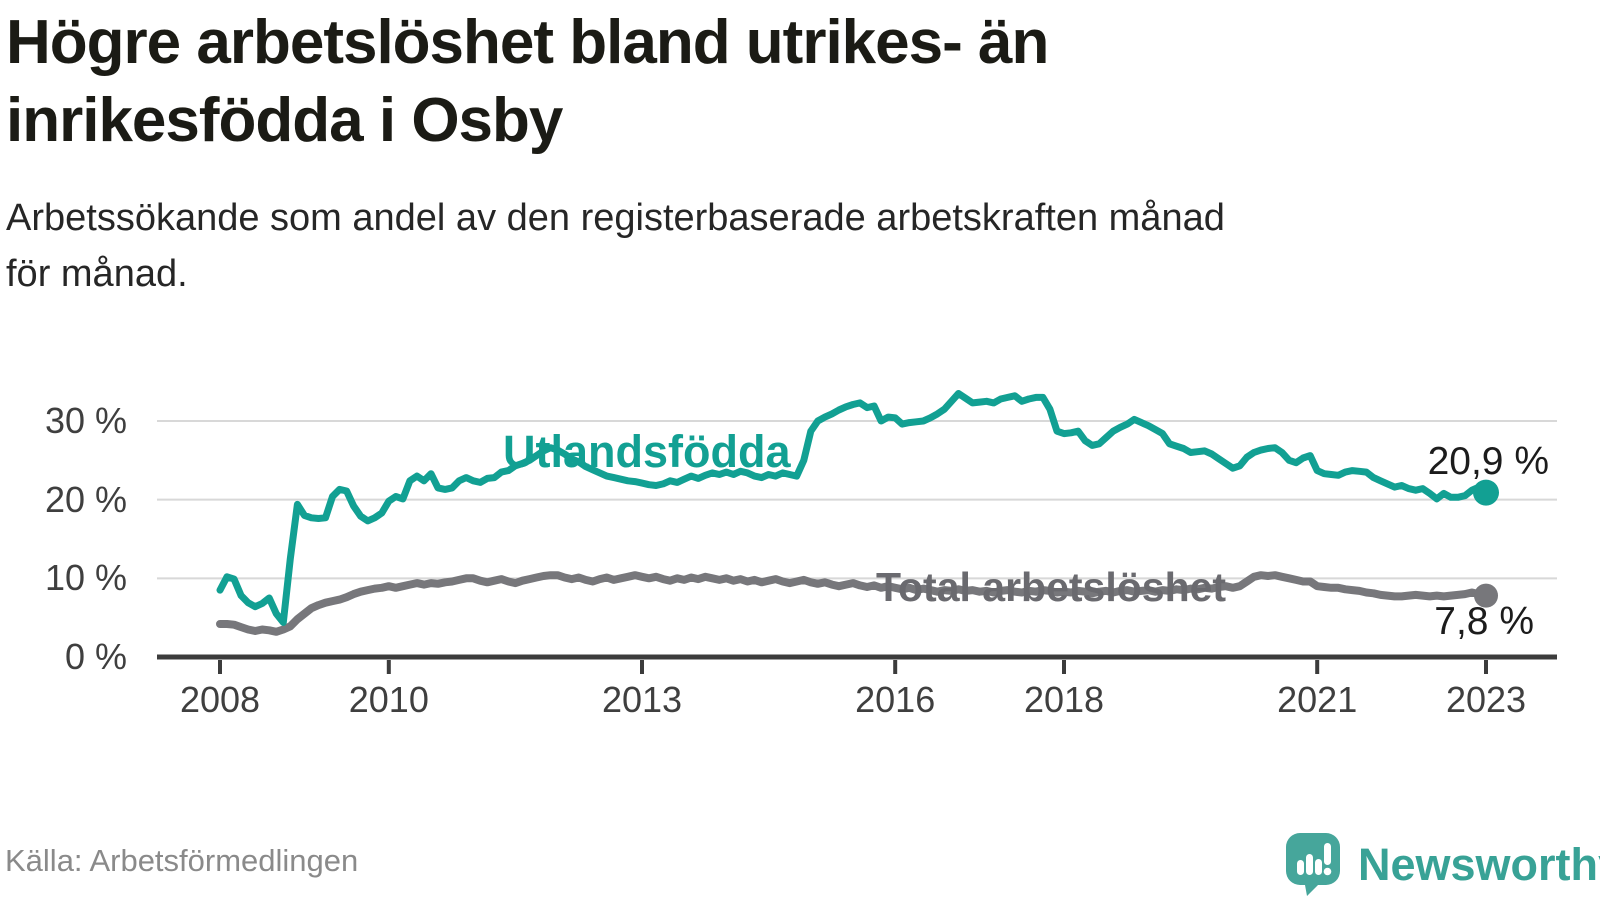 The image size is (1600, 900). I want to click on chart-title-line2: inrikesfödda i Osby, so click(284, 120).